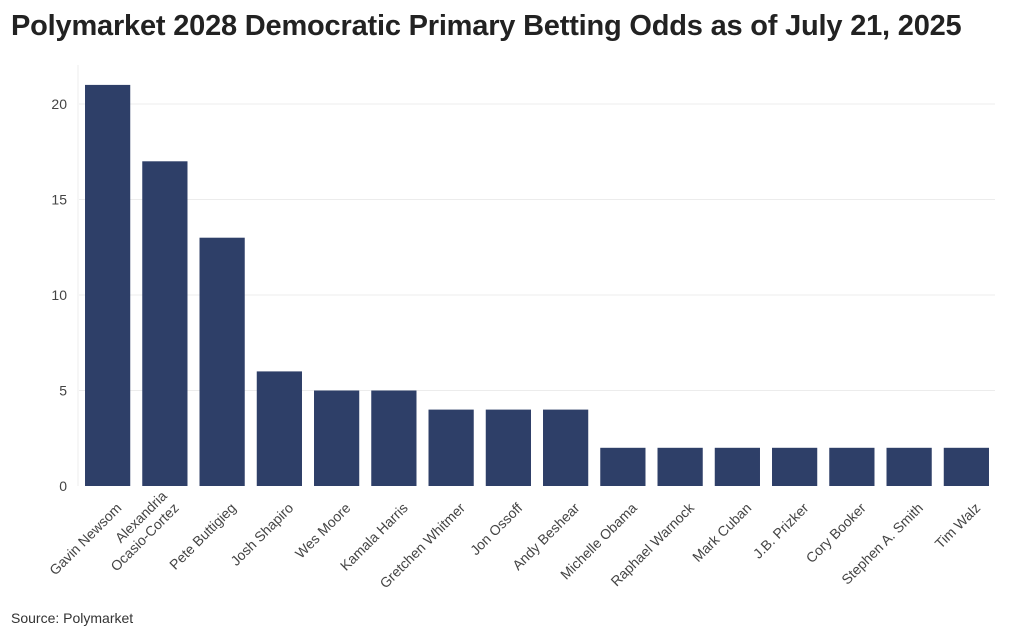  I want to click on x-tick-label-line: Tim Walz, so click(958, 526).